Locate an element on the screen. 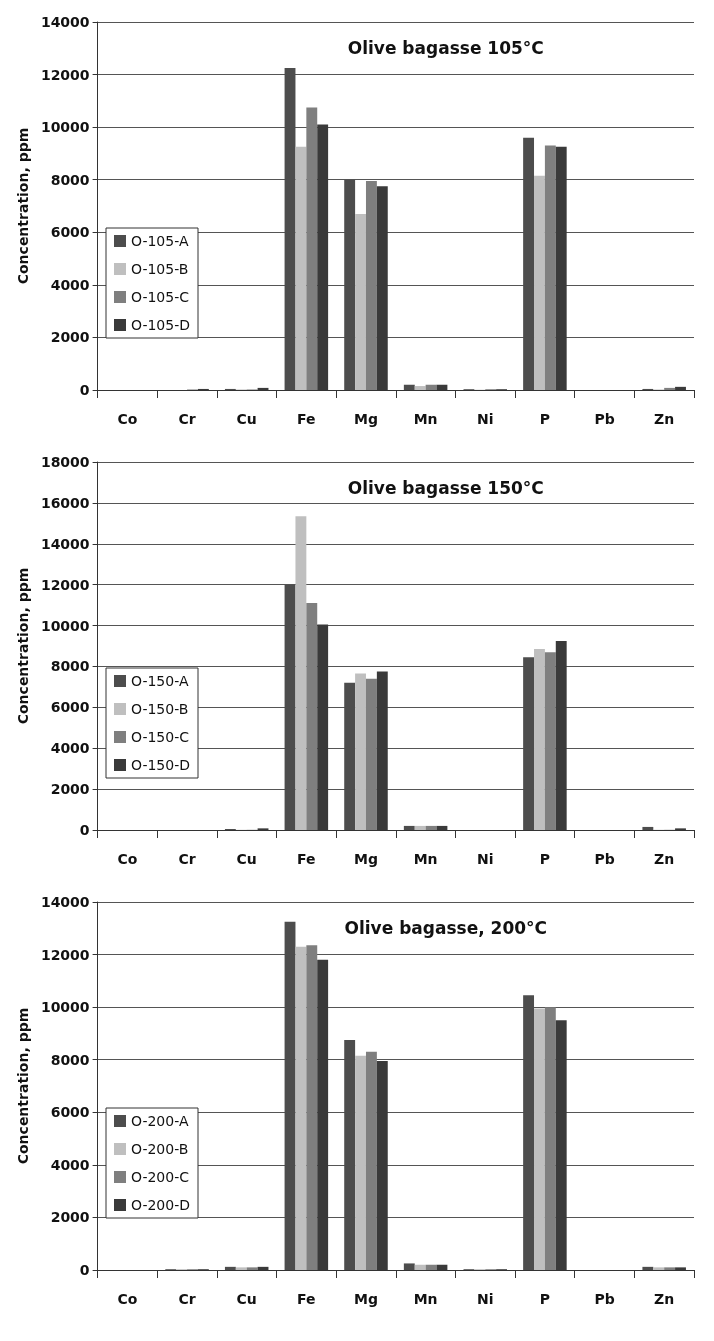 The height and width of the screenshot is (1341, 714). legend-label: O-200-C is located at coordinates (160, 1177).